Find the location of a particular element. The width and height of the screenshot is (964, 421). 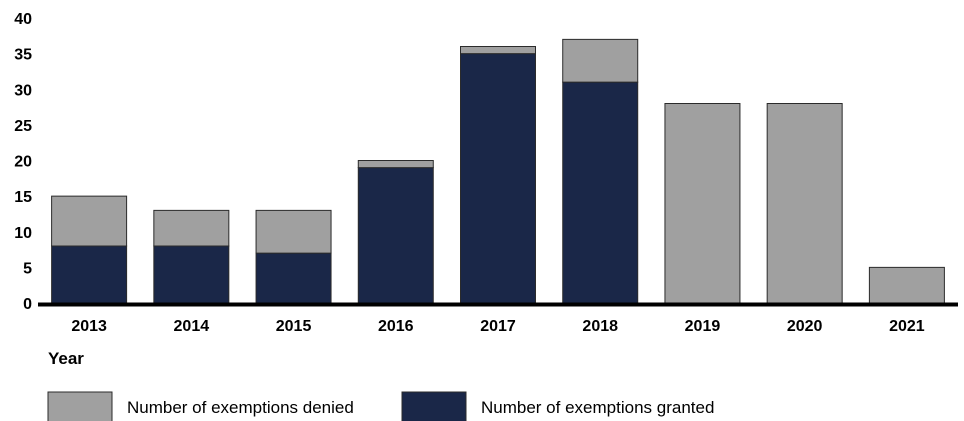

y-tick-label: 20 is located at coordinates (23, 162).